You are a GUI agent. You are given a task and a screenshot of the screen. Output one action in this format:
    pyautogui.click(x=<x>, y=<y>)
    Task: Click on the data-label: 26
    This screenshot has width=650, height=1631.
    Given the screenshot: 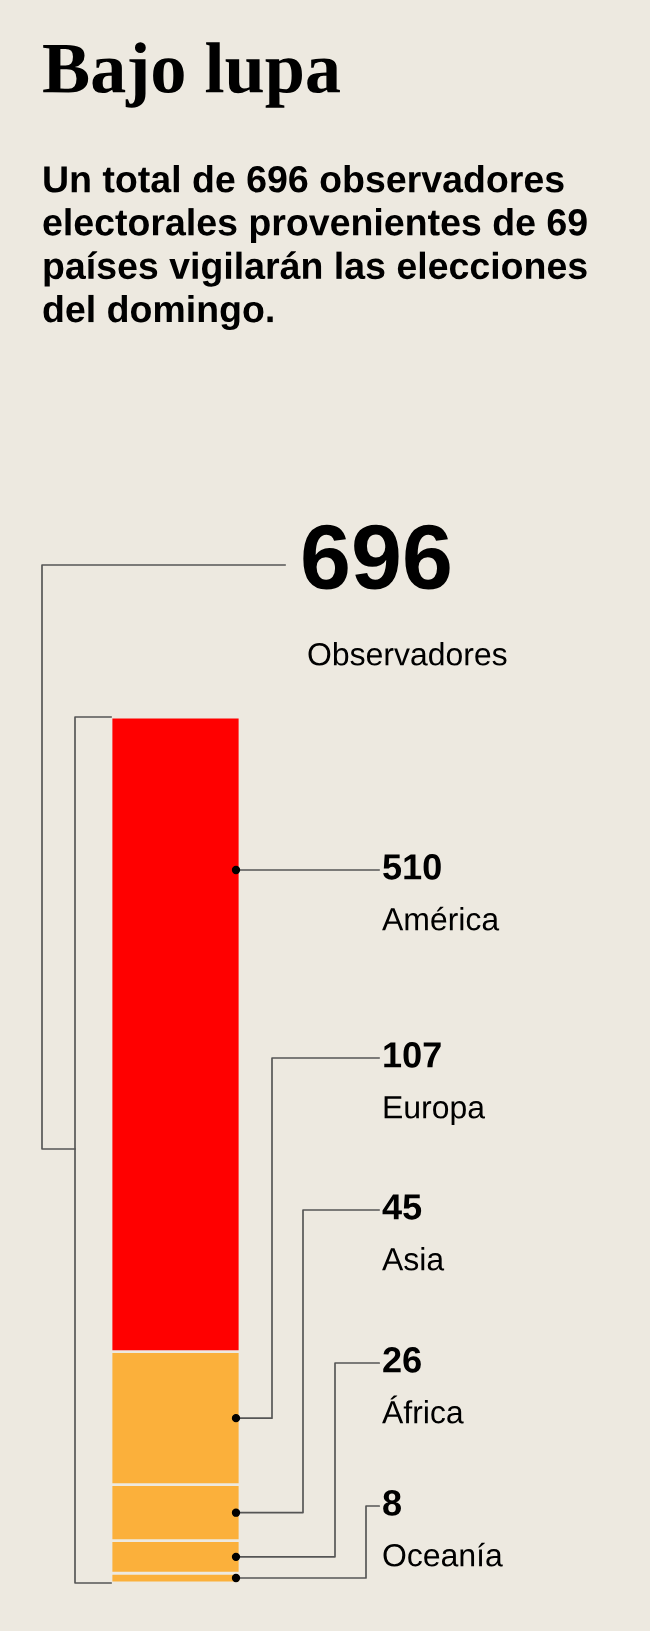 What is the action you would take?
    pyautogui.click(x=402, y=1360)
    